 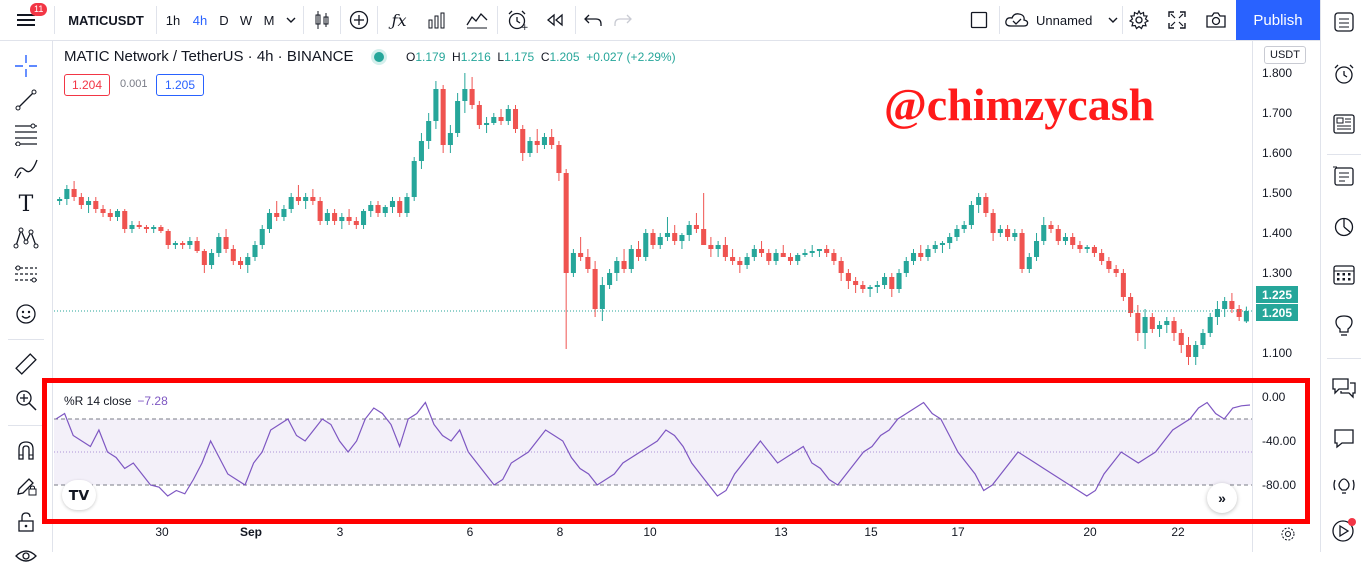 What do you see at coordinates (180, 85) in the screenshot?
I see `buy-price-button: 1.205` at bounding box center [180, 85].